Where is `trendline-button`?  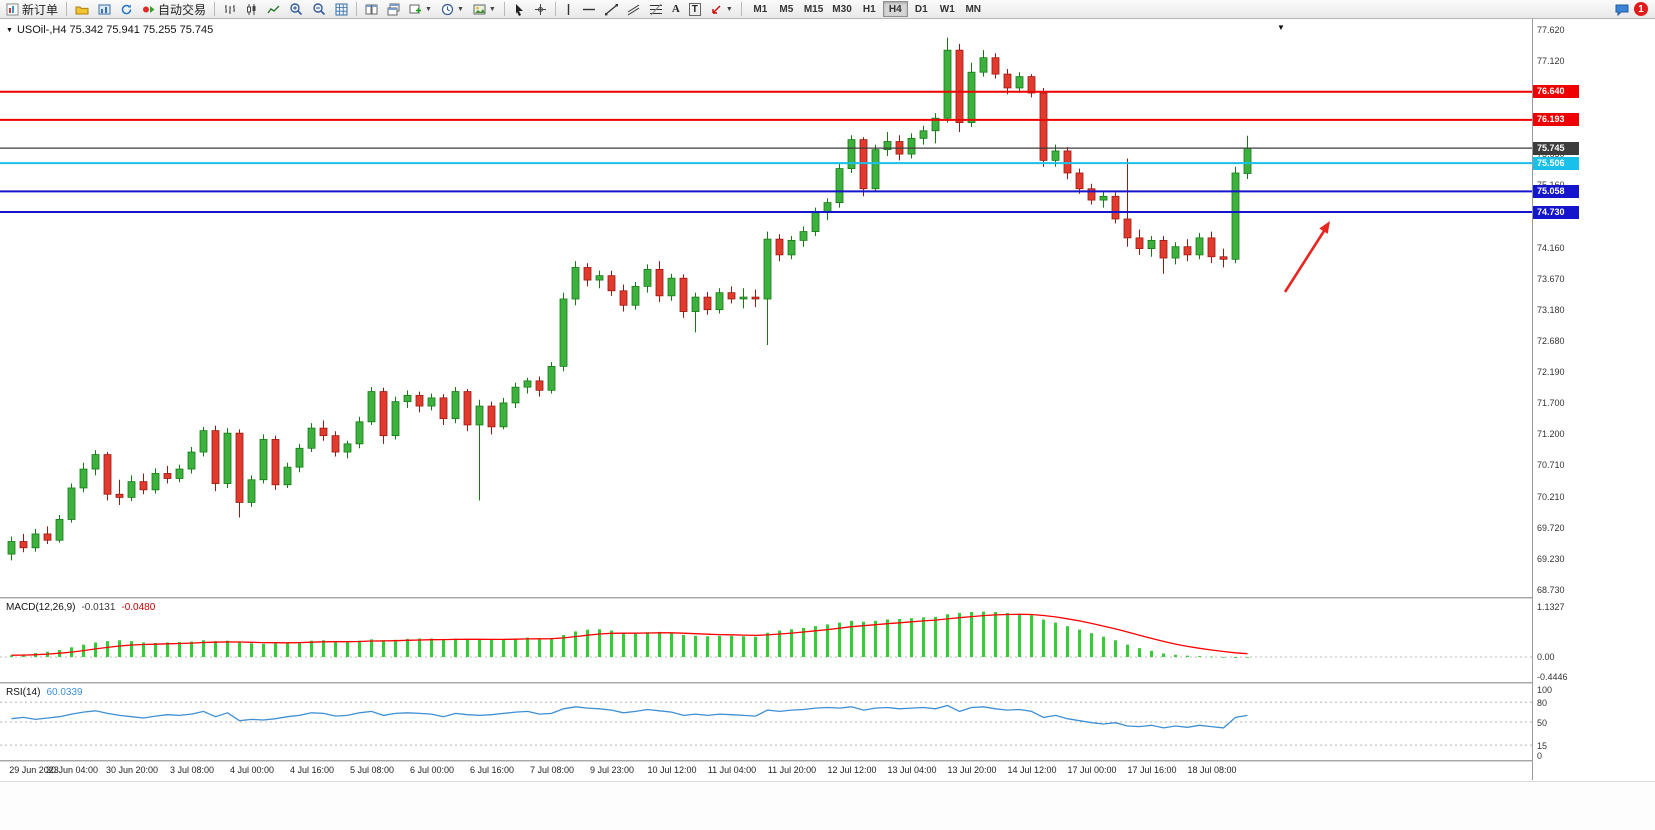 trendline-button is located at coordinates (611, 9).